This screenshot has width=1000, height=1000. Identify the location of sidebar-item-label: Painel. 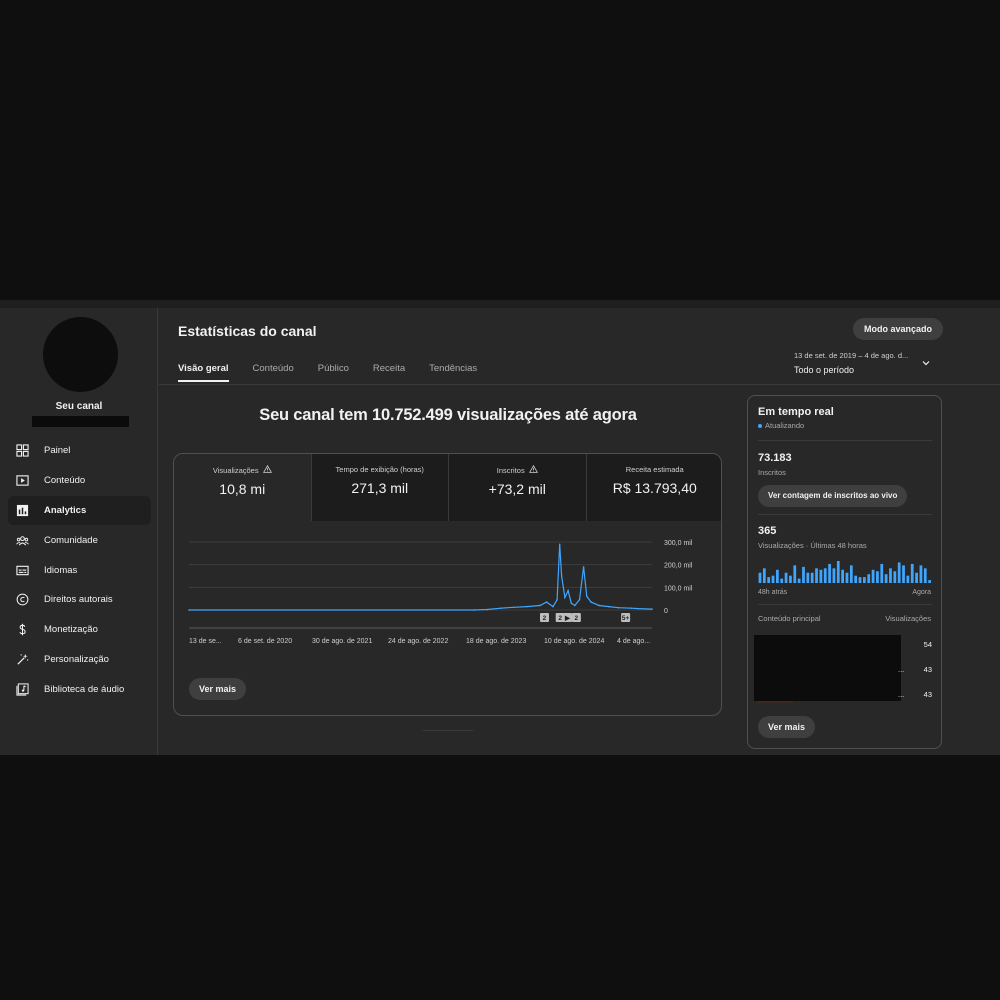
(57, 451).